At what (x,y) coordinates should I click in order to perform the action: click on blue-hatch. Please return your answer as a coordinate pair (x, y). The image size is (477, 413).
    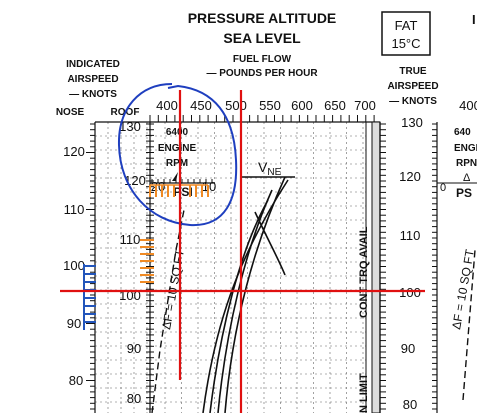
    Looking at the image, I should click on (89, 297).